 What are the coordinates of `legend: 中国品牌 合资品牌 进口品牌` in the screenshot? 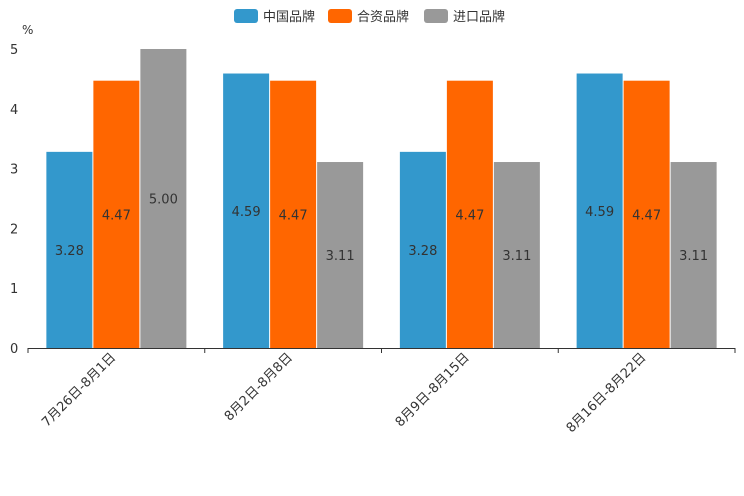 It's located at (369, 17).